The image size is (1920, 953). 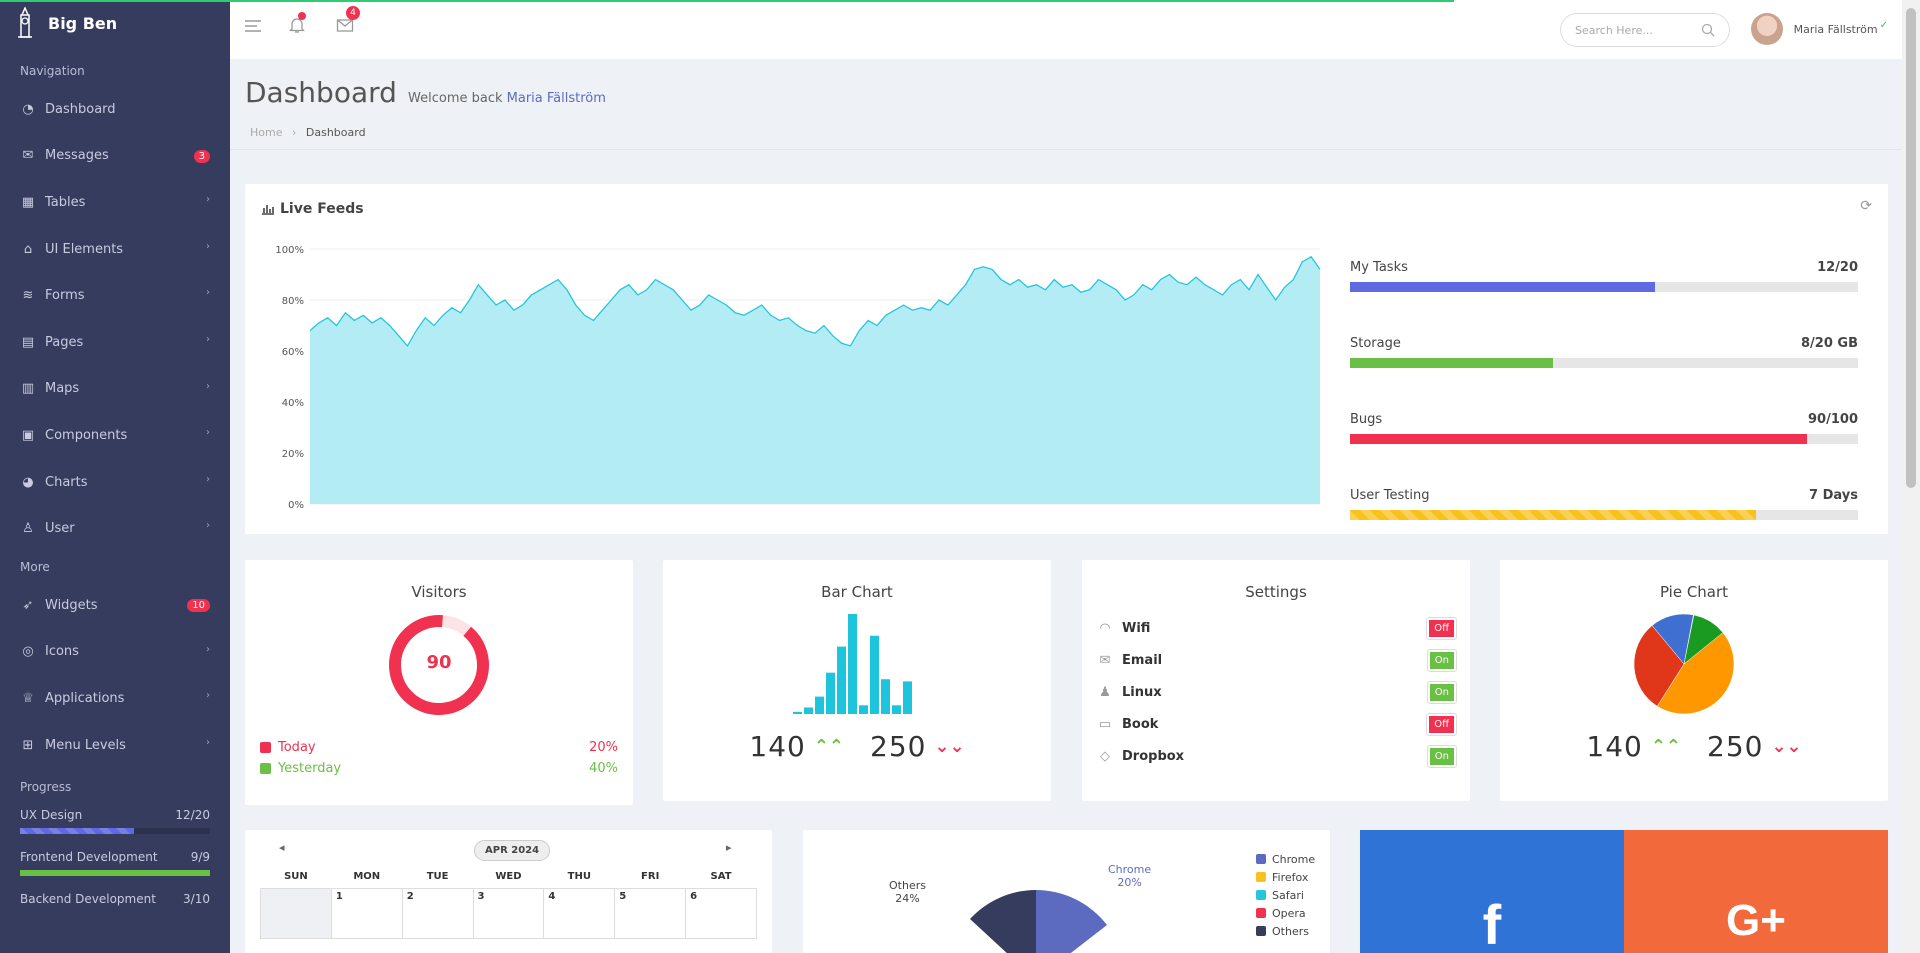 What do you see at coordinates (28, 698) in the screenshot?
I see `trophy-icon: ♕` at bounding box center [28, 698].